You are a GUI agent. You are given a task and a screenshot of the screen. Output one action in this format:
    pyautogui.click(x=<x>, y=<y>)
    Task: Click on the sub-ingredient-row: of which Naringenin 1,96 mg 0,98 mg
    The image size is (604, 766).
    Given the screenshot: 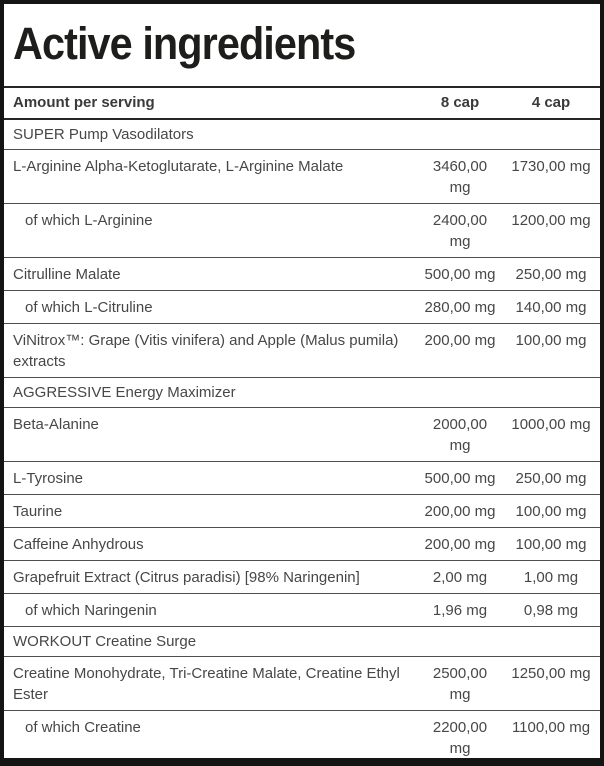 What is the action you would take?
    pyautogui.click(x=302, y=610)
    